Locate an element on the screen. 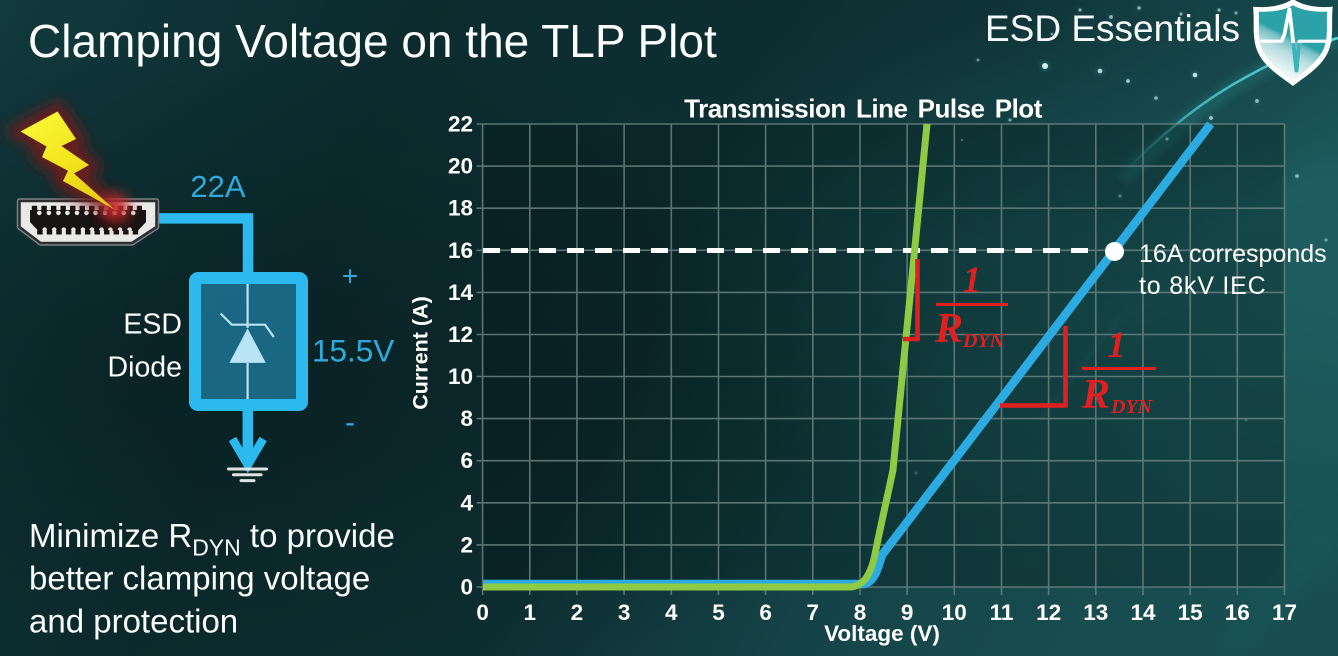 The height and width of the screenshot is (656, 1338). svg-text: 9 is located at coordinates (907, 612).